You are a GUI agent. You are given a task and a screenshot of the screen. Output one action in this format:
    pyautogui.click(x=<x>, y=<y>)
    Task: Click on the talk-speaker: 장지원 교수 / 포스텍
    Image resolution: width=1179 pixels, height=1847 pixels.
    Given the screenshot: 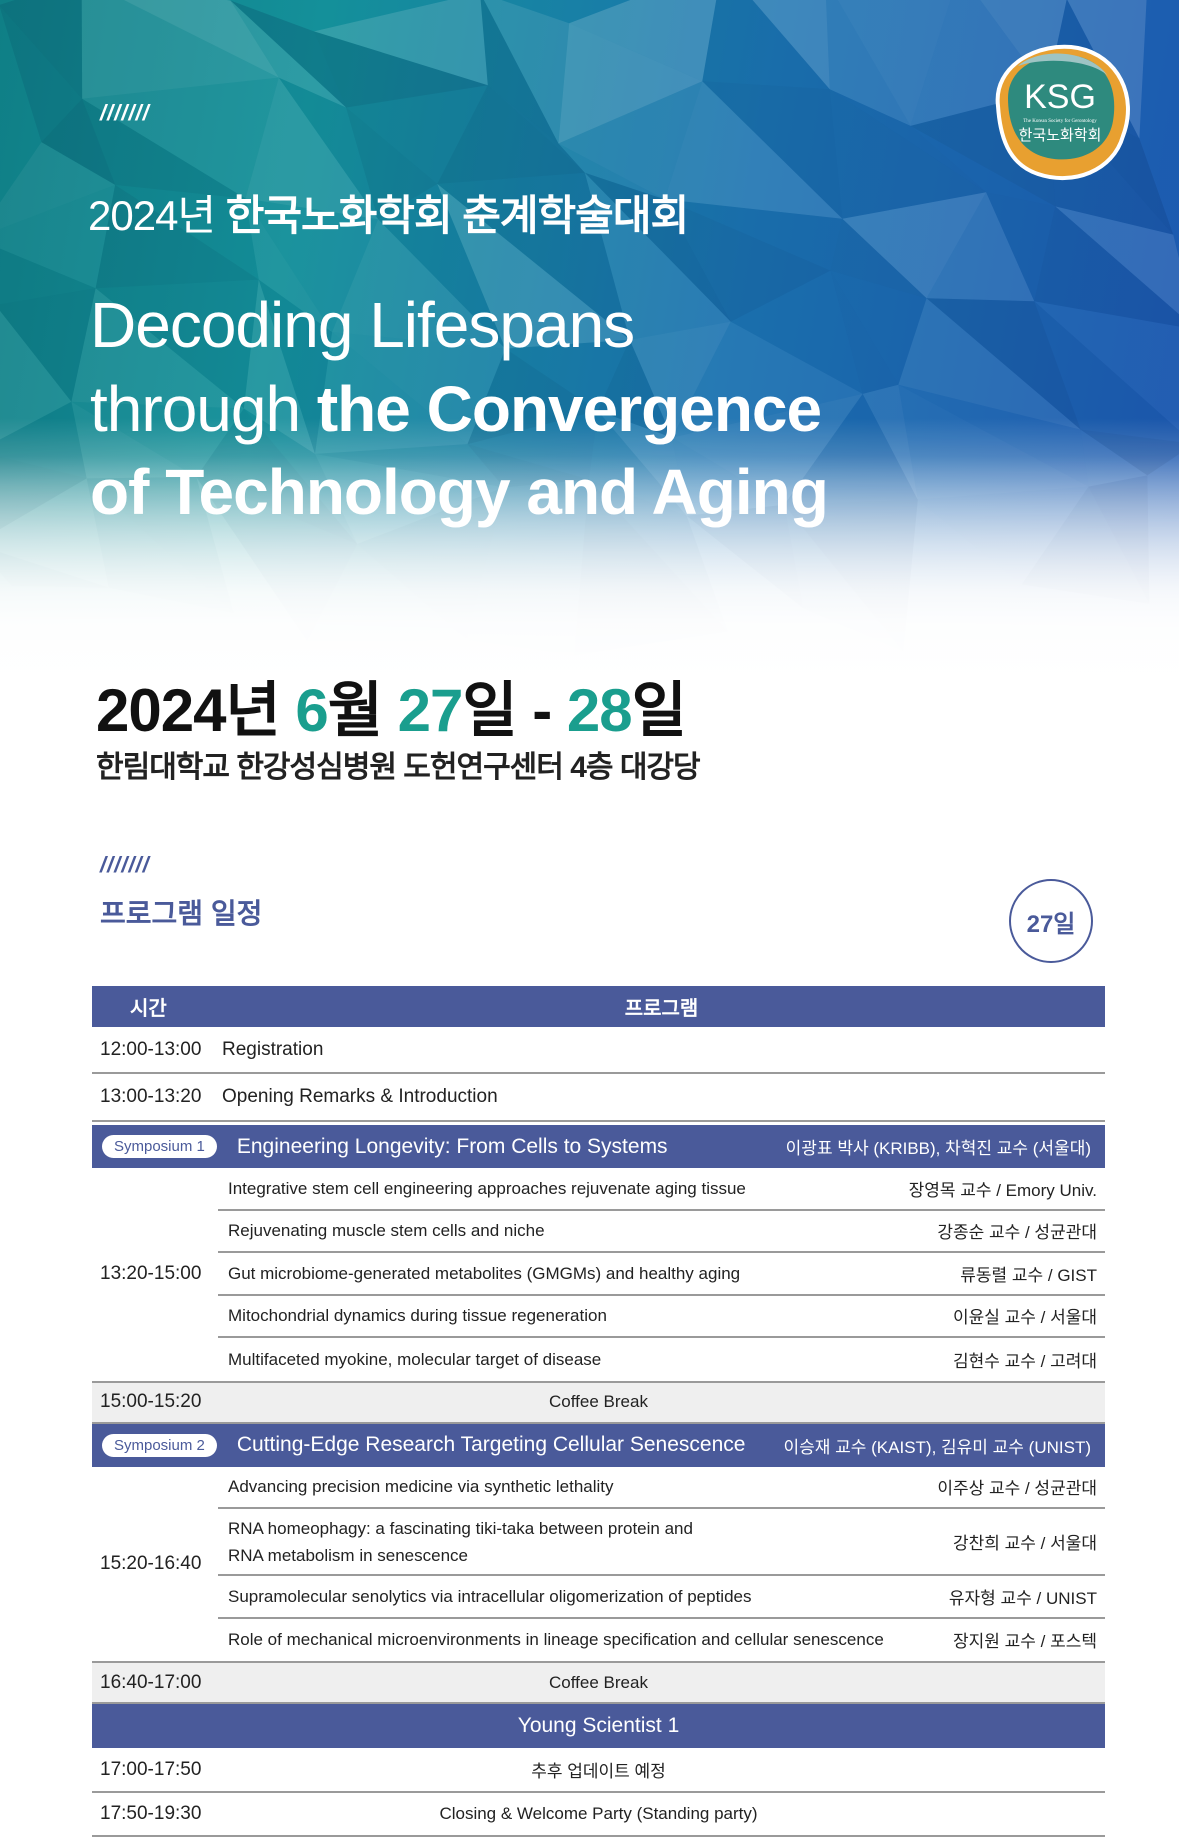 What is the action you would take?
    pyautogui.click(x=1024, y=1642)
    